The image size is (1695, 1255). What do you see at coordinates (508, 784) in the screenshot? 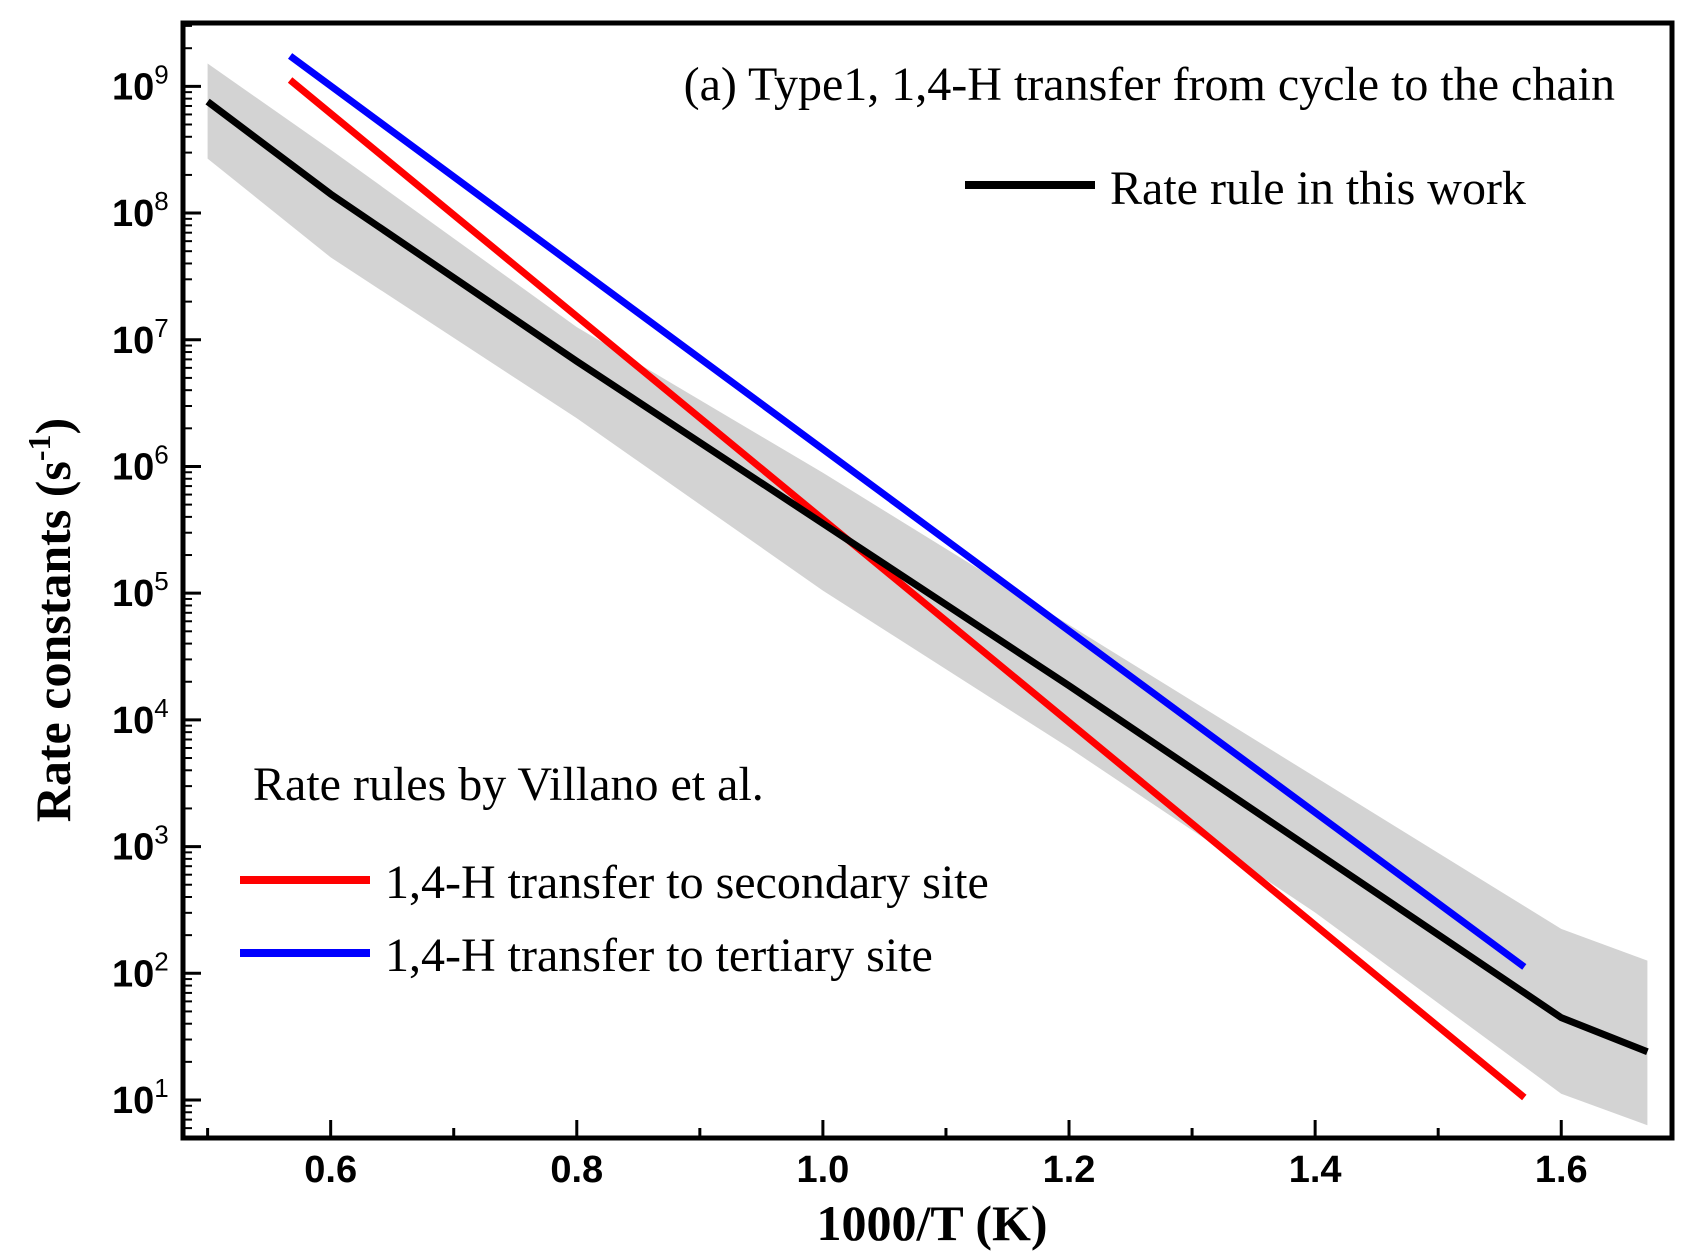
I see `legend-group-title: Rate rules by Villano et al.` at bounding box center [508, 784].